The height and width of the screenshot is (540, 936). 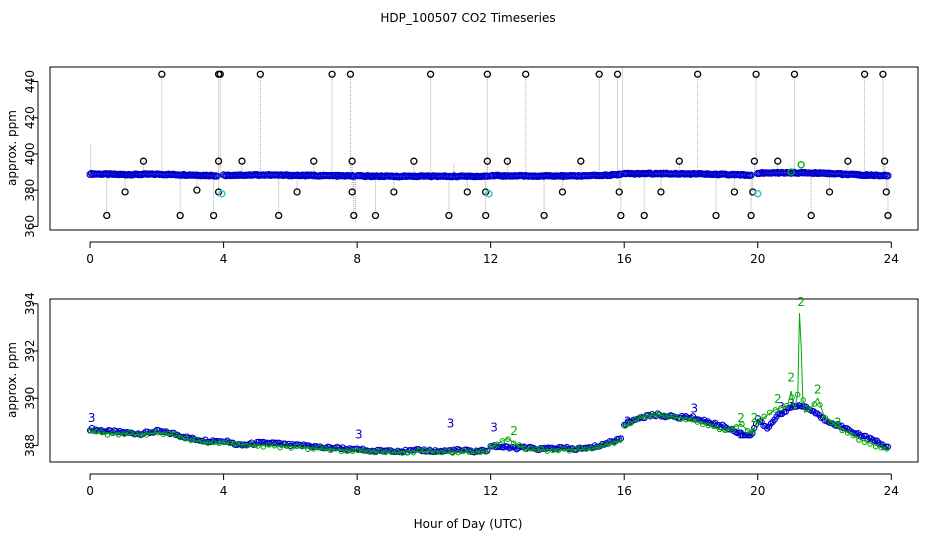 What do you see at coordinates (891, 491) in the screenshot?
I see `bottom-x-tick-label: 24` at bounding box center [891, 491].